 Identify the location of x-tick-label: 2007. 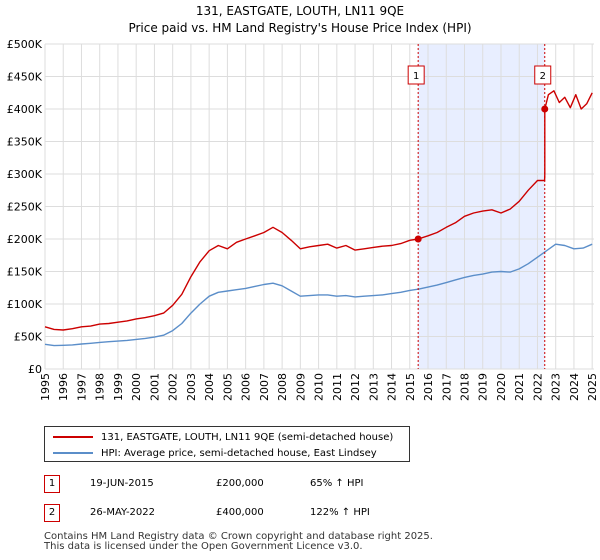
(264, 387).